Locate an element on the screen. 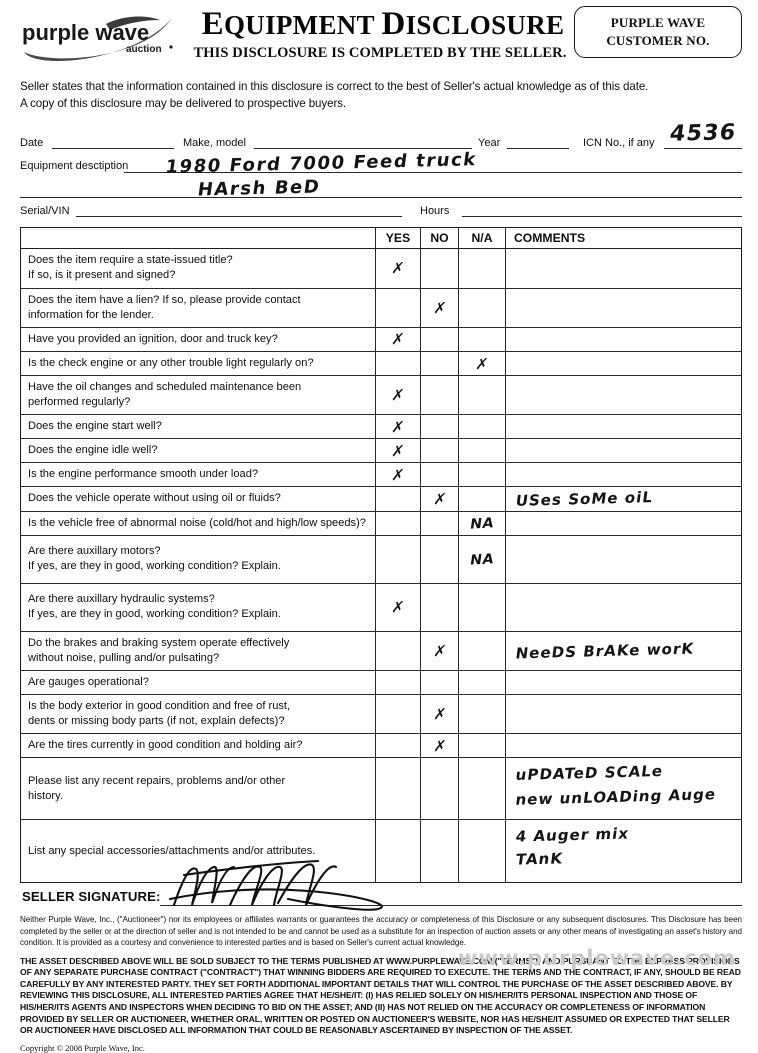 The height and width of the screenshot is (1053, 758). purple-wave-logo: purple wave auction is located at coordinates (109, 36).